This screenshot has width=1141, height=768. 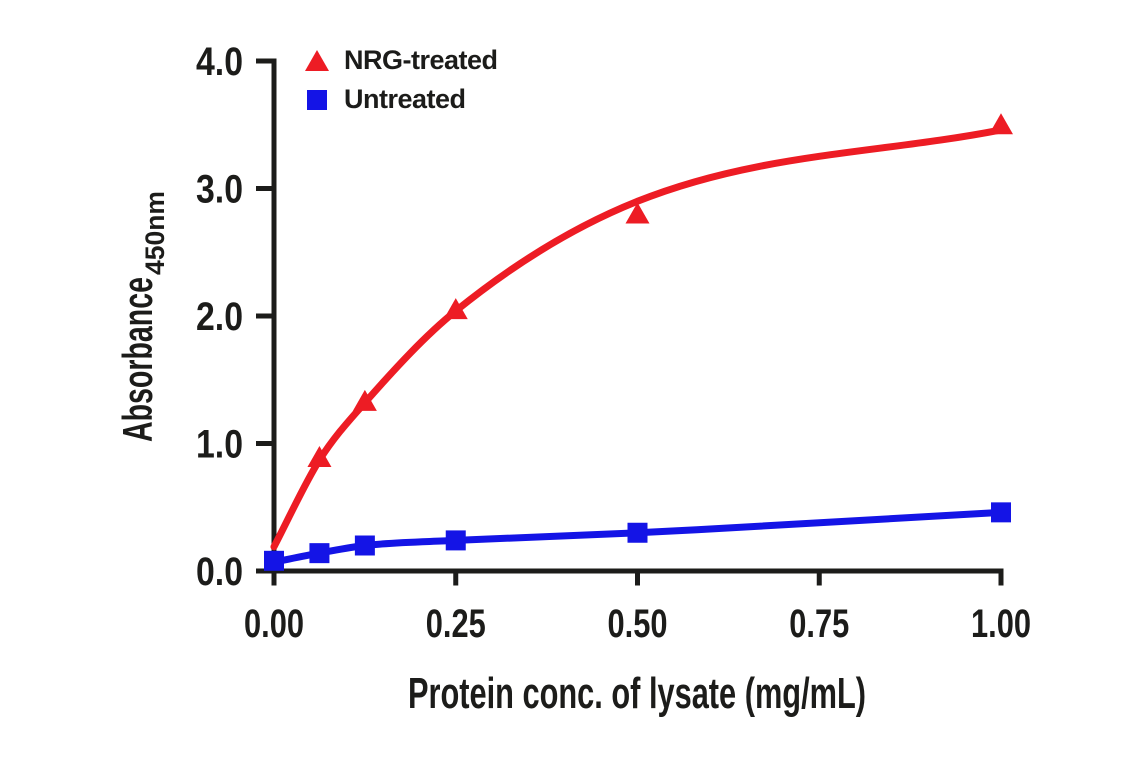 I want to click on y-axis-title-subscript: 450nm, so click(x=155, y=233).